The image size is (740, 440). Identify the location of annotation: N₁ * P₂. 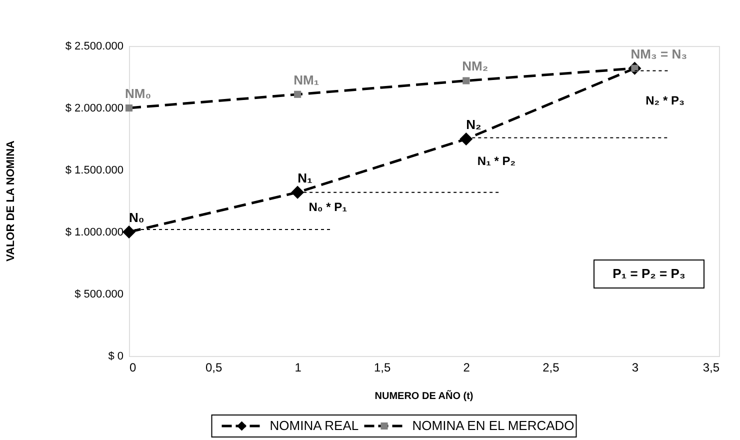
(496, 161).